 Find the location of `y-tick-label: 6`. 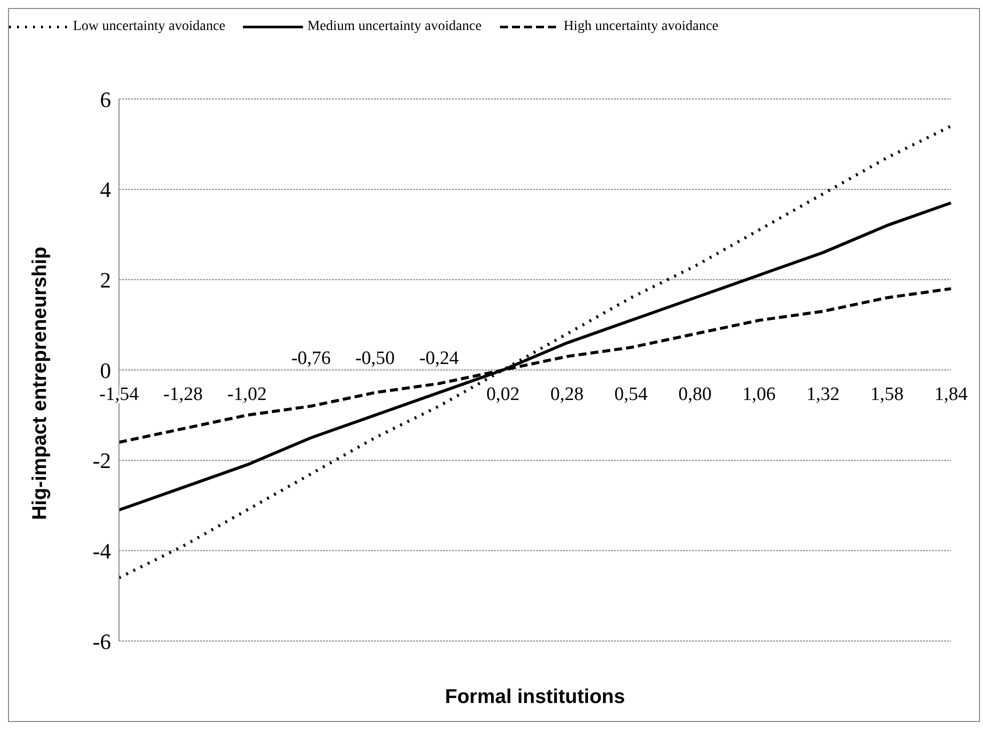

y-tick-label: 6 is located at coordinates (105, 99).